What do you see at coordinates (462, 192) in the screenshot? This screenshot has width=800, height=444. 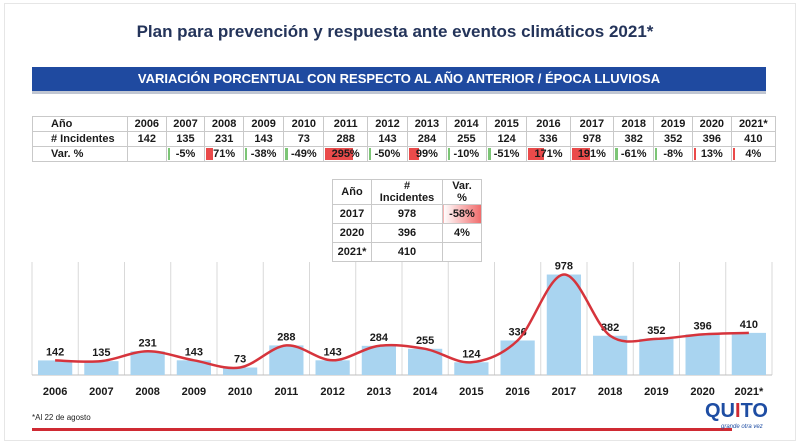 I see `summary-header: Var. %` at bounding box center [462, 192].